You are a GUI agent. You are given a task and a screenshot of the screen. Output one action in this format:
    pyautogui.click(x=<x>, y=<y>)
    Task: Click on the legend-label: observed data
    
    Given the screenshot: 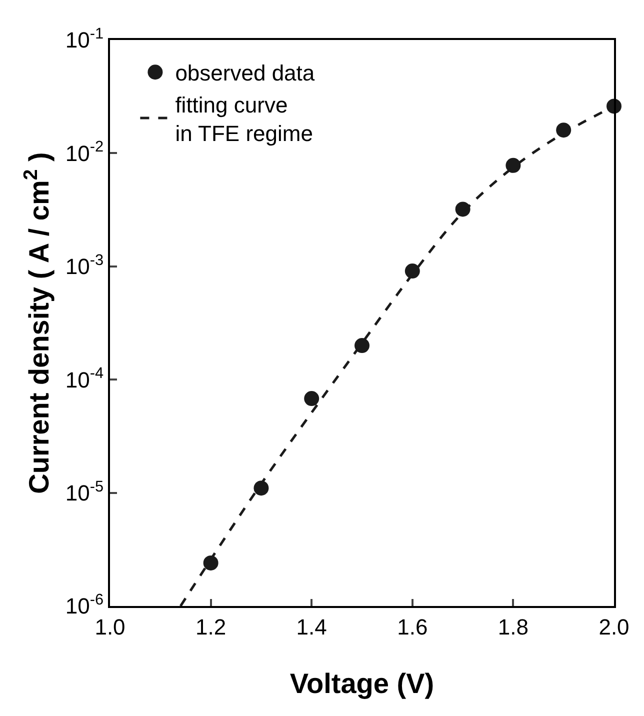 What is the action you would take?
    pyautogui.click(x=245, y=73)
    